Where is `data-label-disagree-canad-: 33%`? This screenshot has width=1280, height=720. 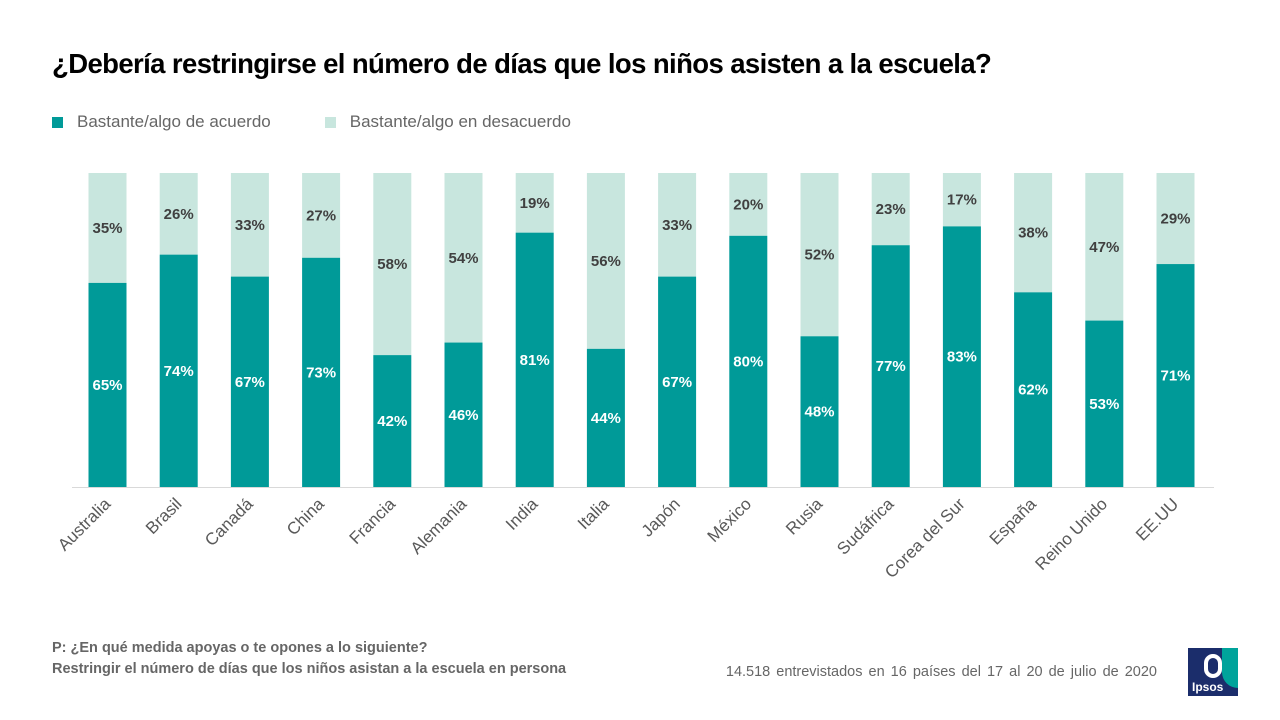
data-label-disagree-canad-: 33% is located at coordinates (250, 225).